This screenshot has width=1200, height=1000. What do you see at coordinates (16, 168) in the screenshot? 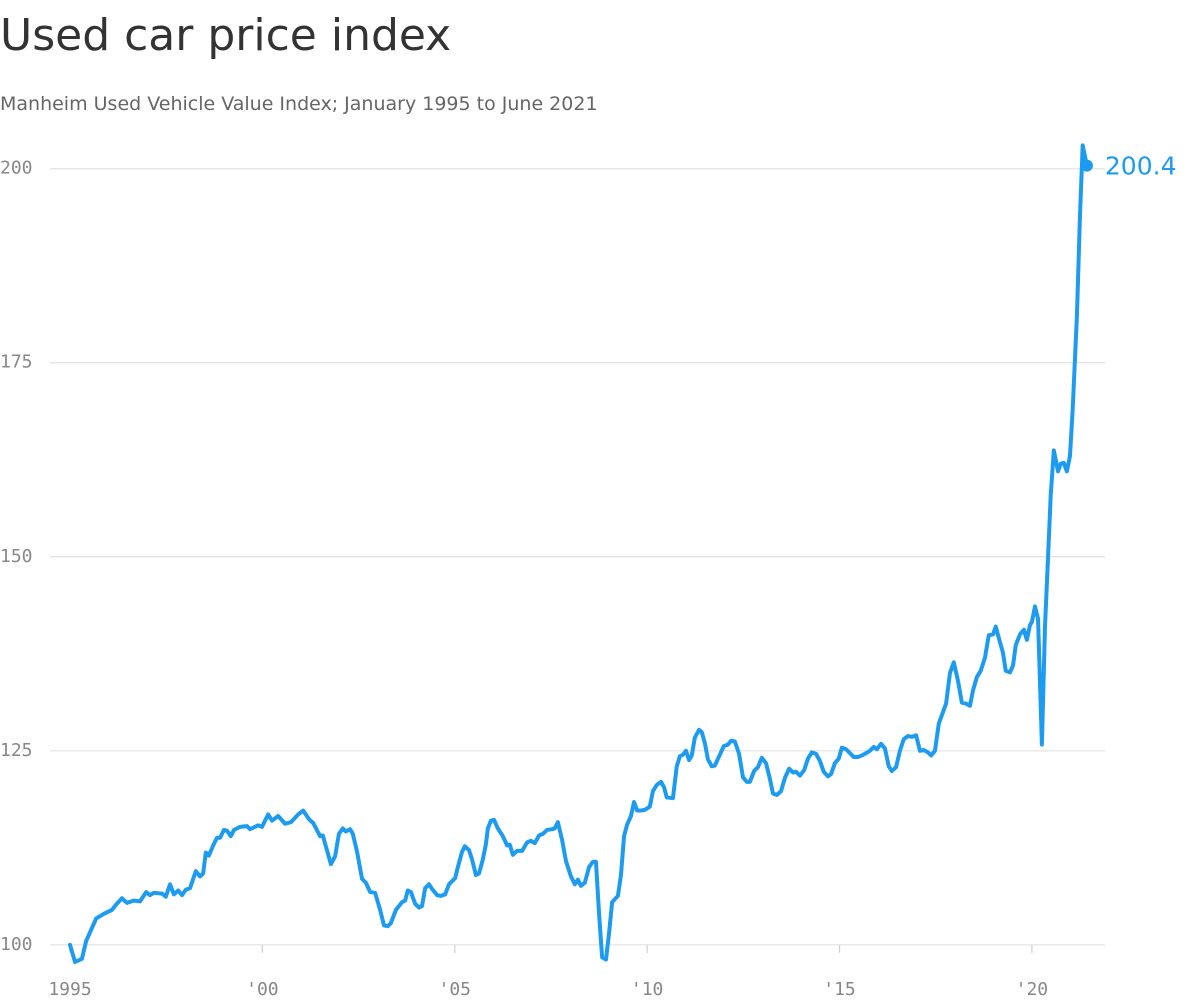
I see `y-tick-label: 200` at bounding box center [16, 168].